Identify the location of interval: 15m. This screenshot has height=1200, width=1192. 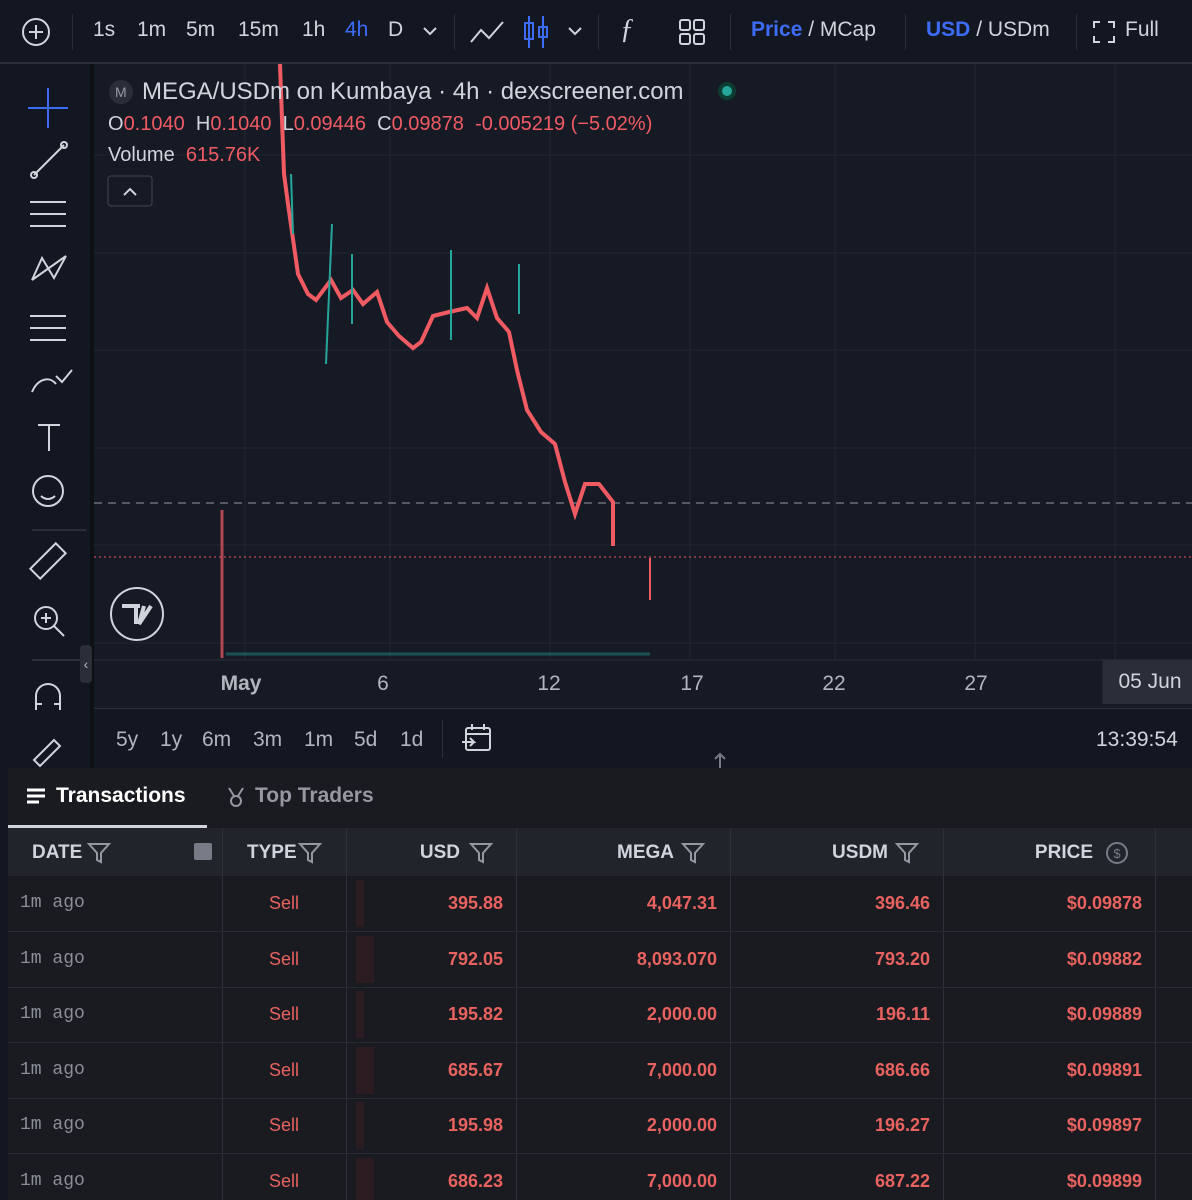
(258, 29).